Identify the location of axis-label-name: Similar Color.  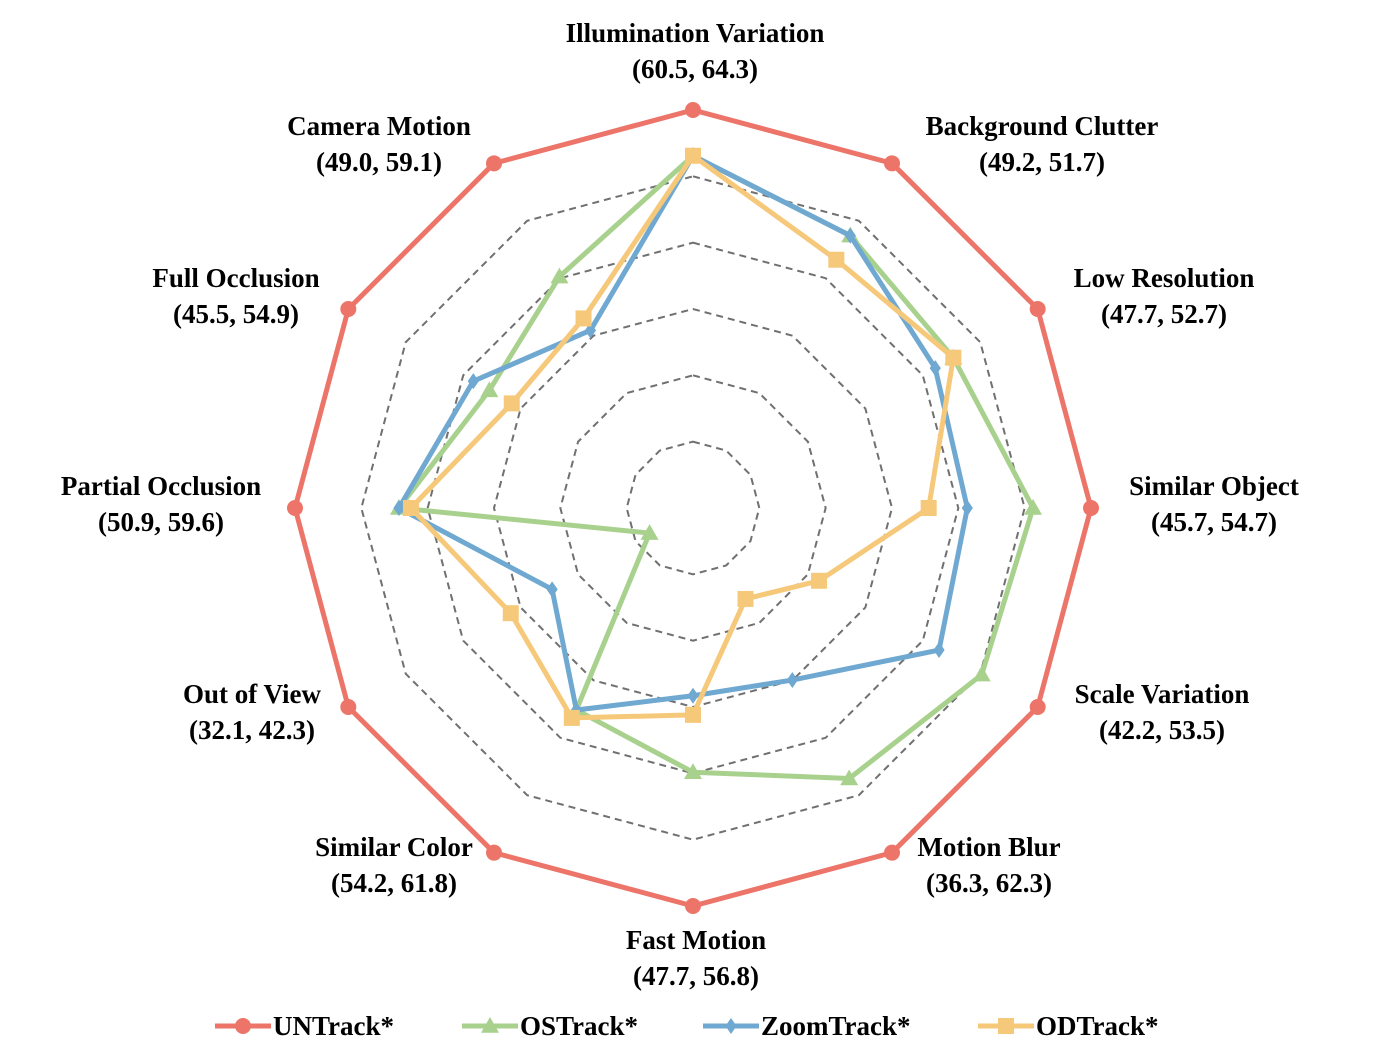
(394, 847).